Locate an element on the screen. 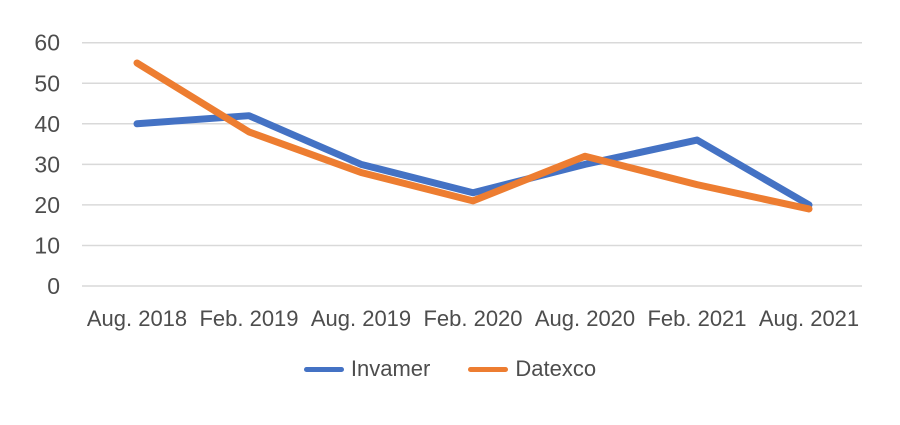 This screenshot has height=425, width=900. x-axis-label: Aug. 2021 is located at coordinates (809, 318).